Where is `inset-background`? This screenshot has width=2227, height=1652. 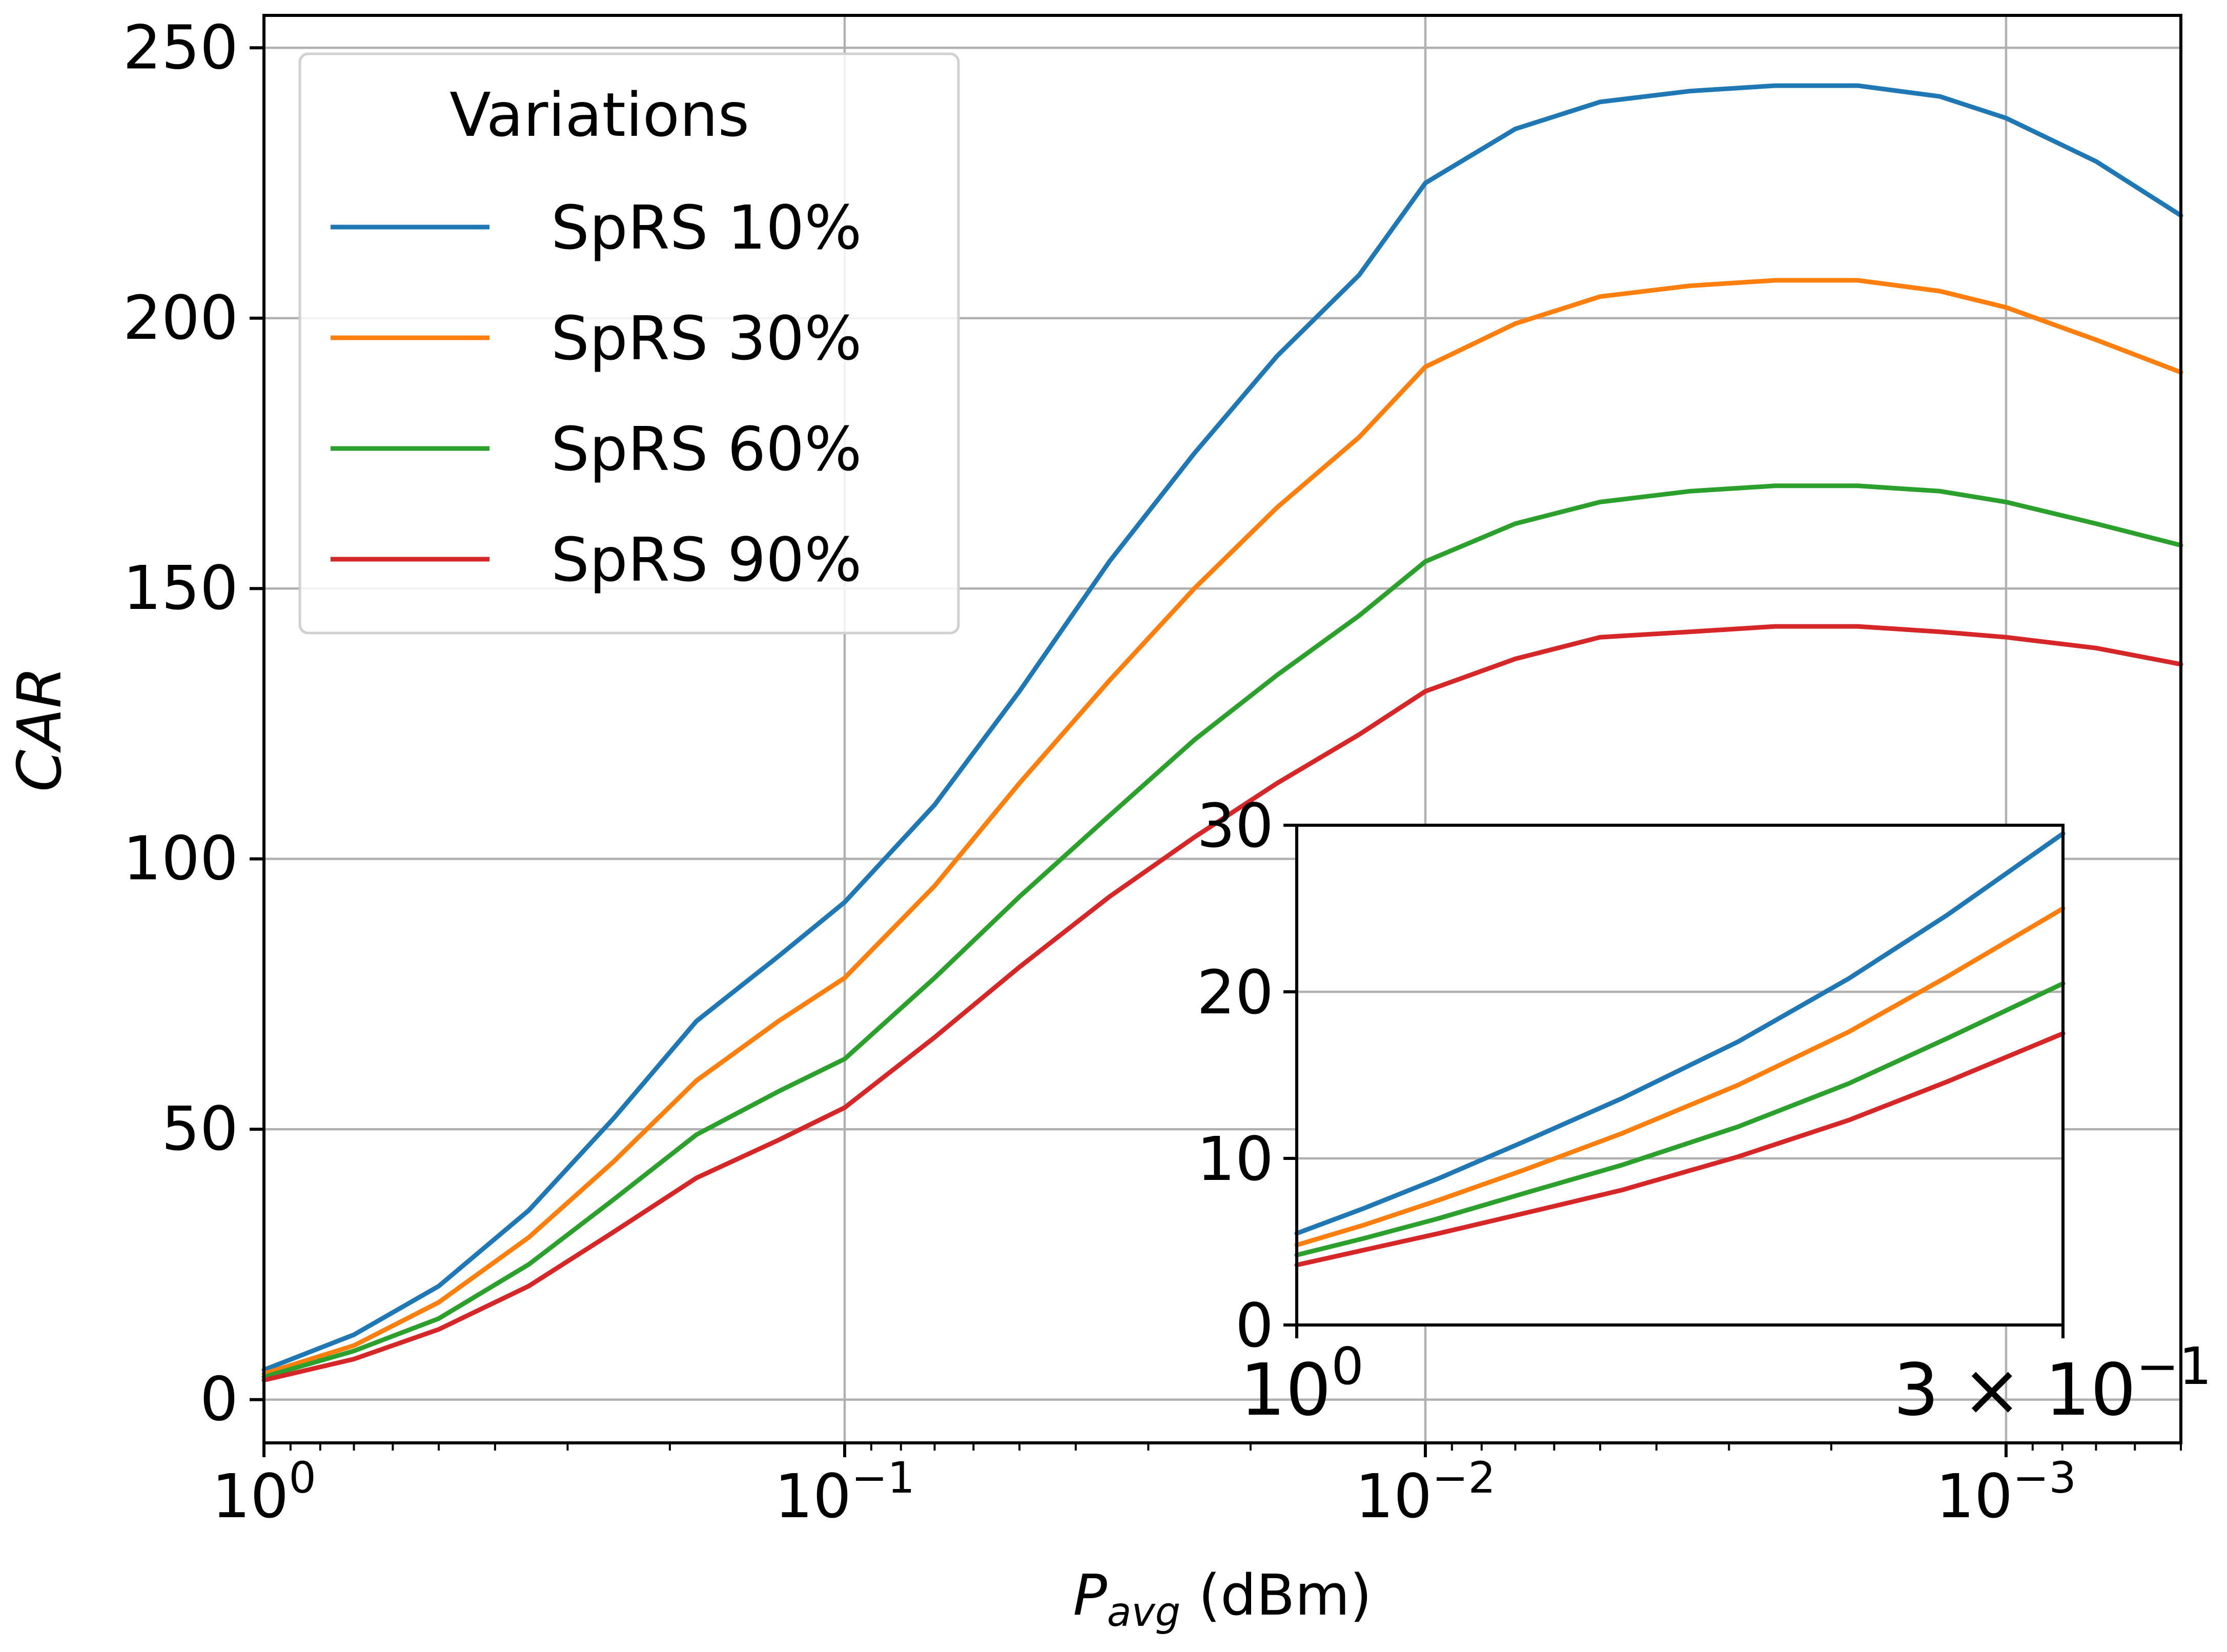
inset-background is located at coordinates (1680, 1075).